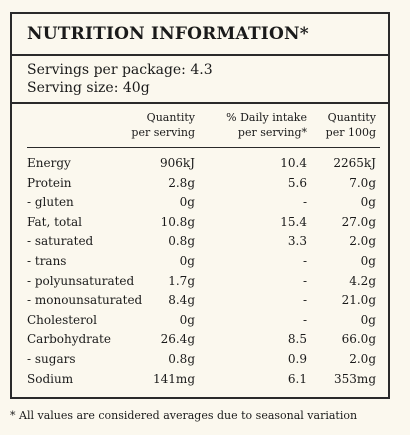 The height and width of the screenshot is (435, 410). I want to click on per-100g-value: 21.0g, so click(358, 300).